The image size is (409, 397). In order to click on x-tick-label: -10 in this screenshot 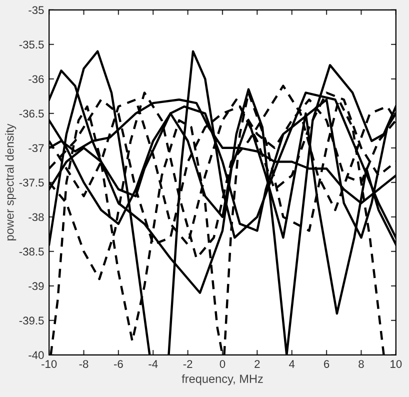, I will do `click(49, 364)`.